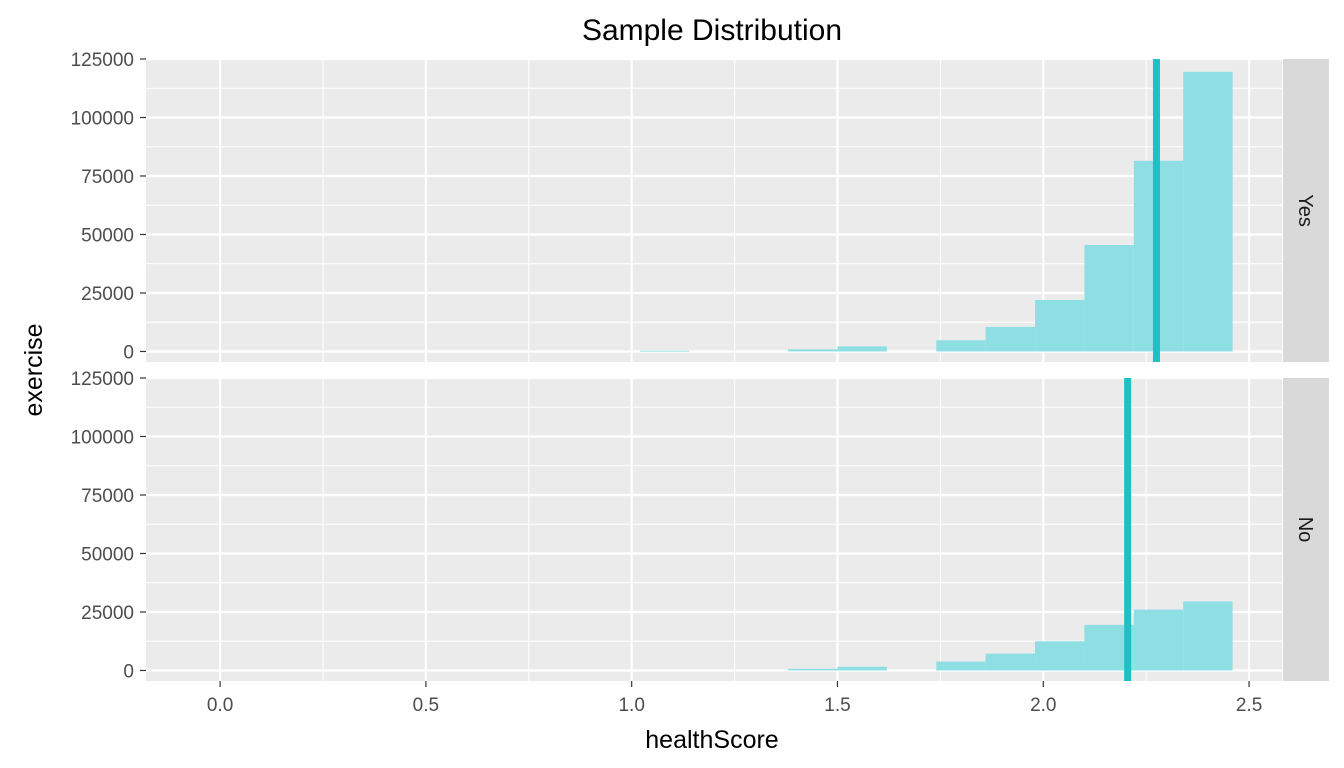 The width and height of the screenshot is (1344, 768). I want to click on x-tick-label: 2.5, so click(1249, 705).